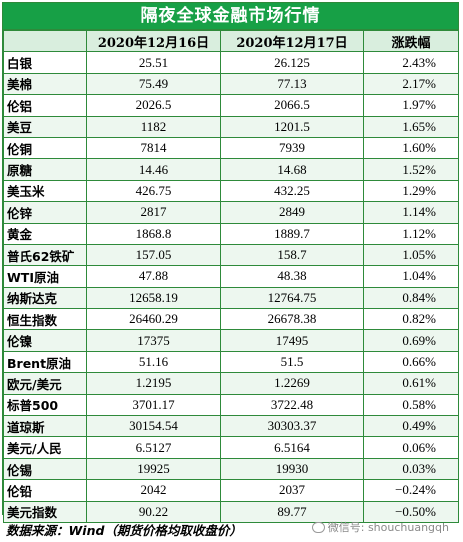  I want to click on row-change: 0.58%, so click(411, 405).